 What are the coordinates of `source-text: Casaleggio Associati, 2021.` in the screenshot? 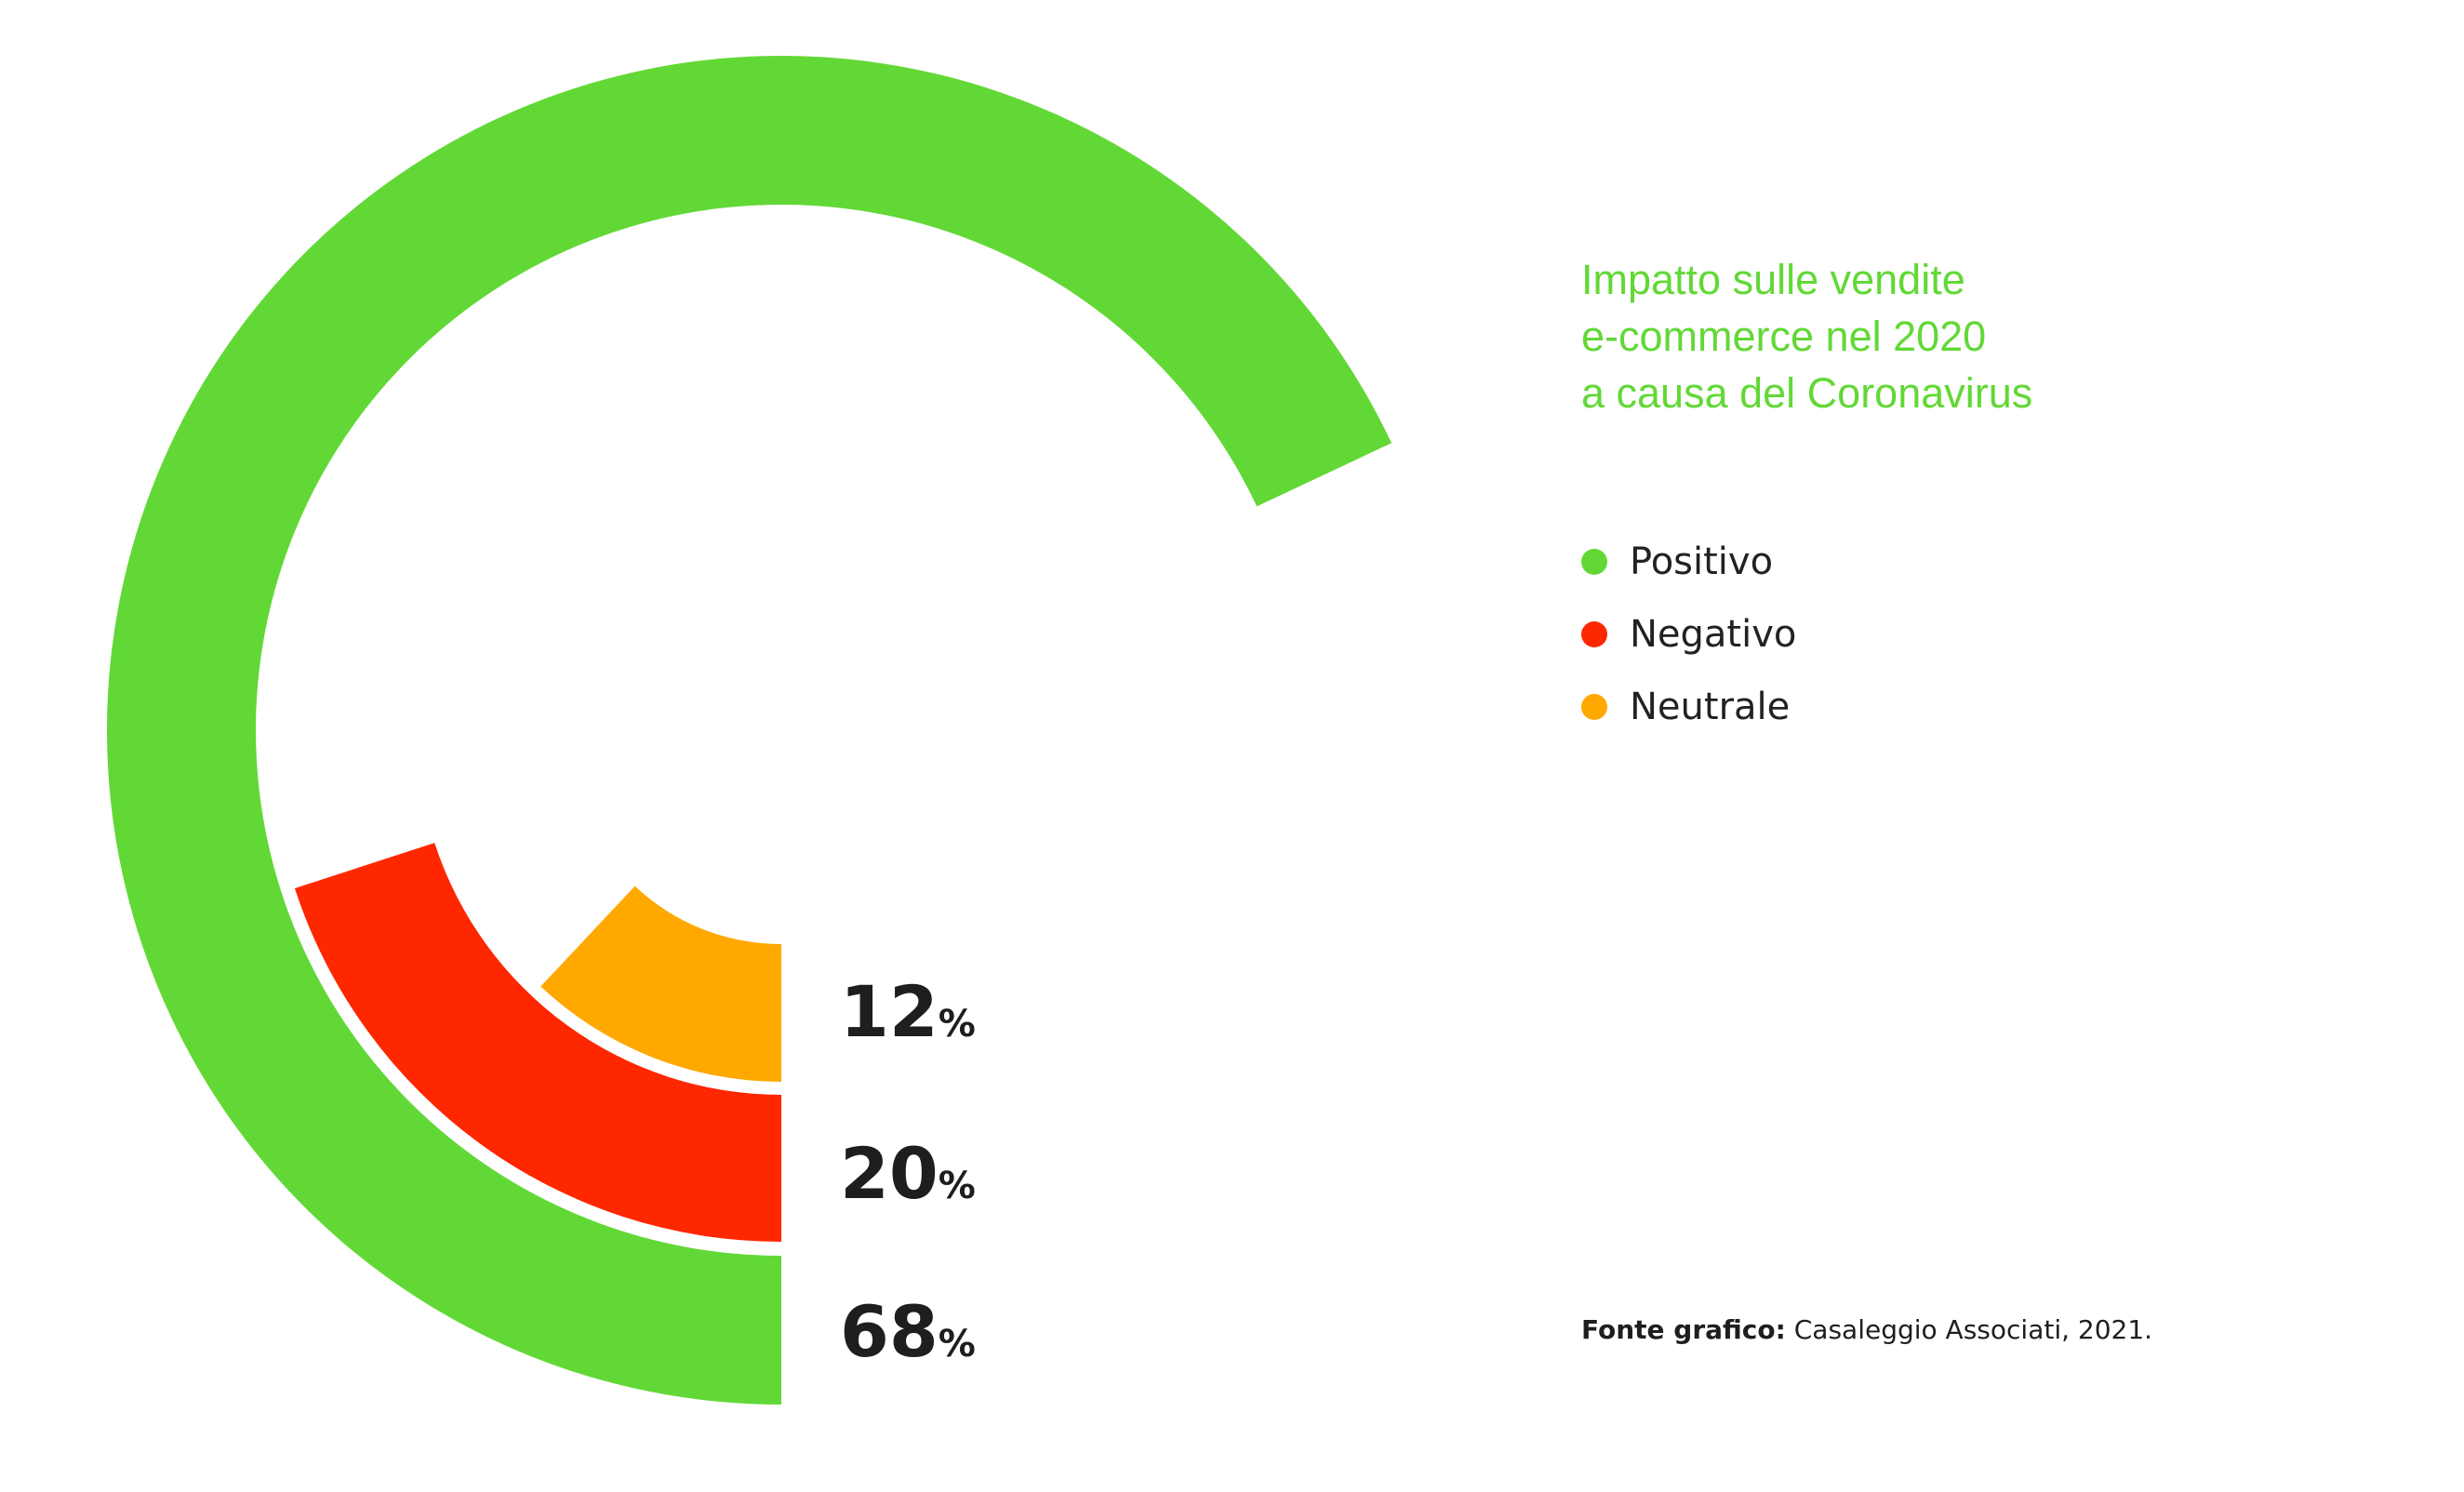 It's located at (1973, 1329).